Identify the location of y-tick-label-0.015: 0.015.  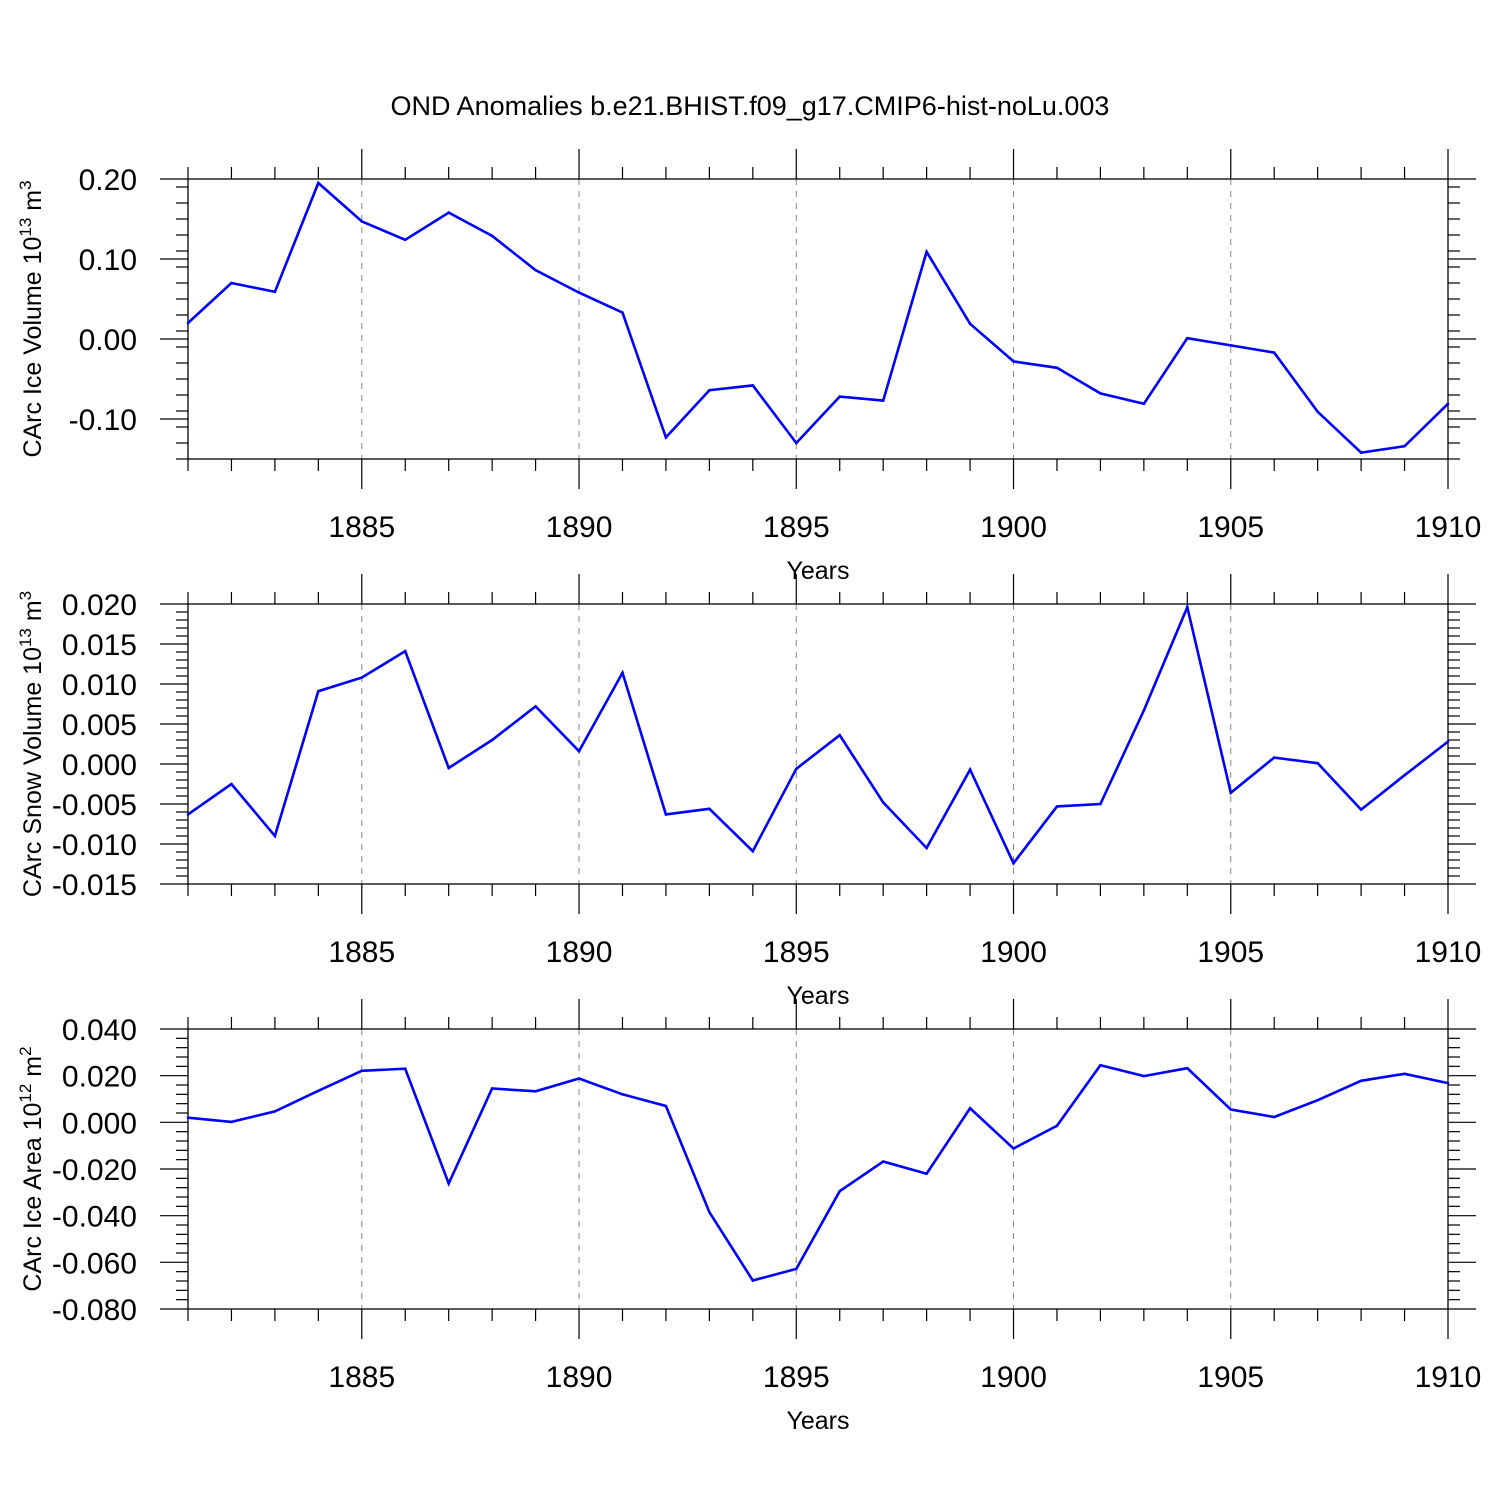
(99, 645).